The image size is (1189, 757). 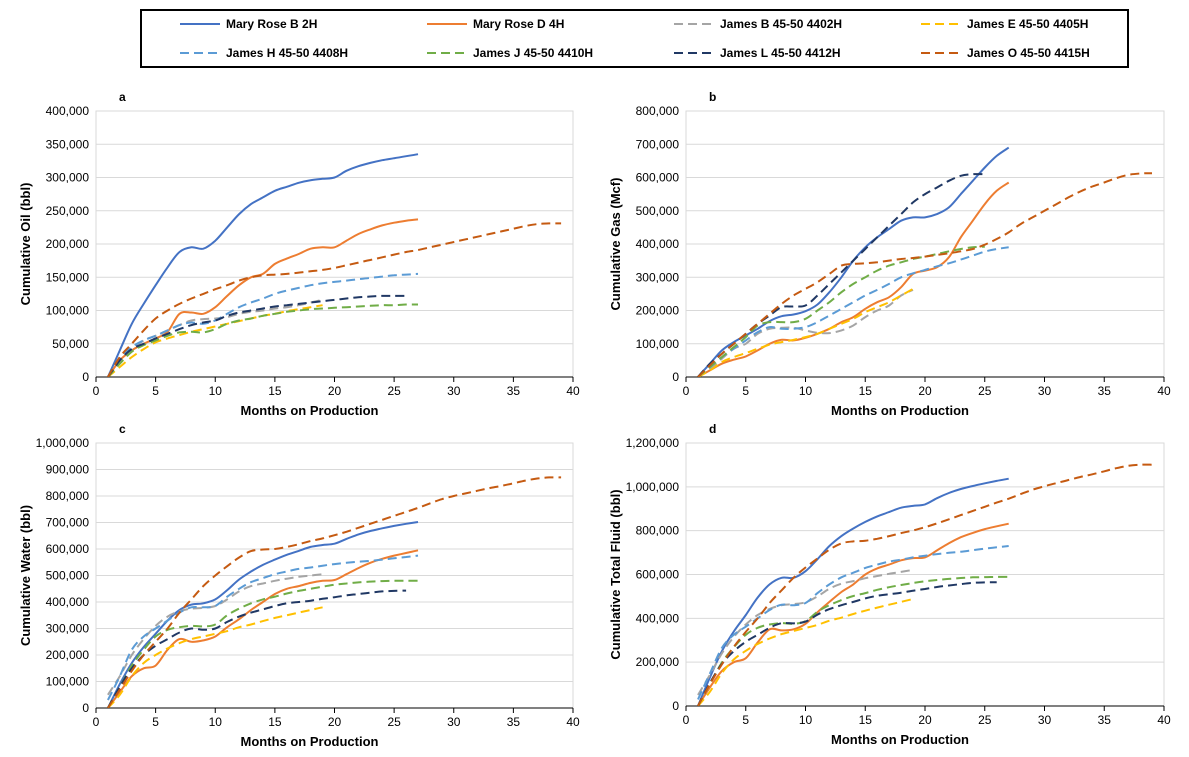 What do you see at coordinates (781, 24) in the screenshot?
I see `legend-label: James B 45-50 4402H` at bounding box center [781, 24].